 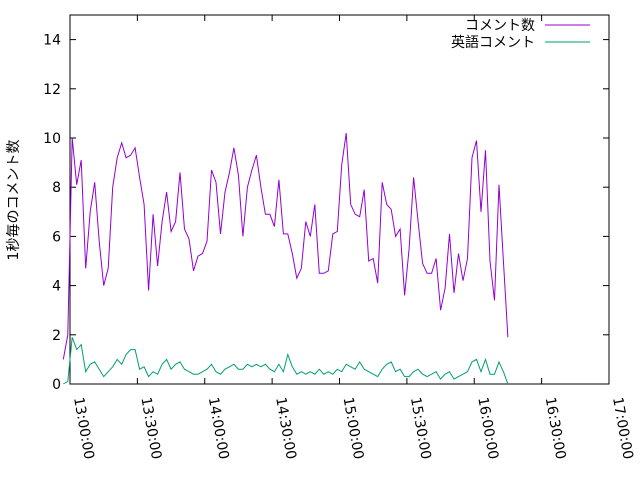 What do you see at coordinates (52, 41) in the screenshot?
I see `y-tick-label: 14` at bounding box center [52, 41].